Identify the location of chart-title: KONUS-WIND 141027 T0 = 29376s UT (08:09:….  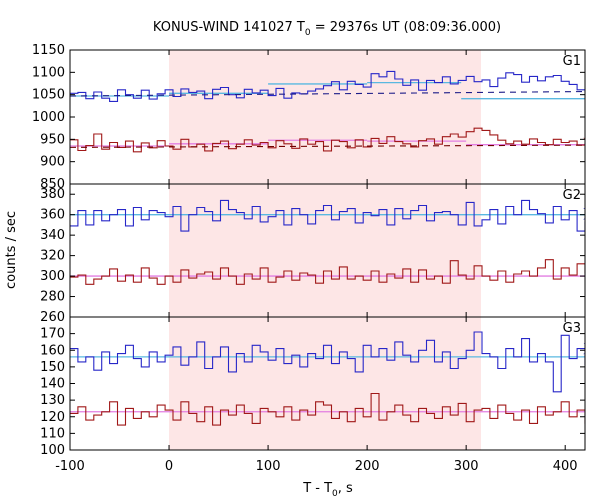
(327, 29).